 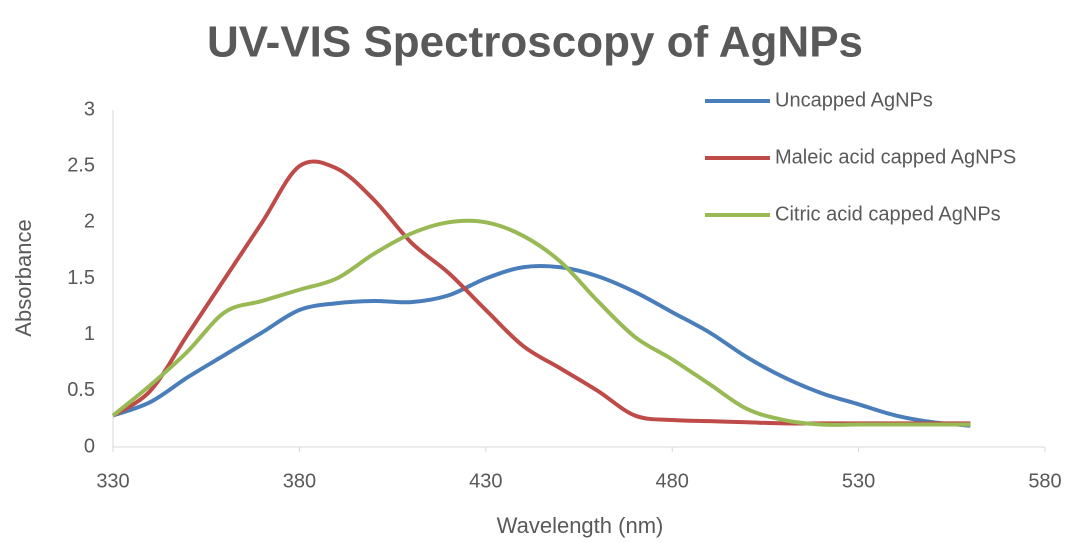 I want to click on y-tick-label: 2.5, so click(x=81, y=165).